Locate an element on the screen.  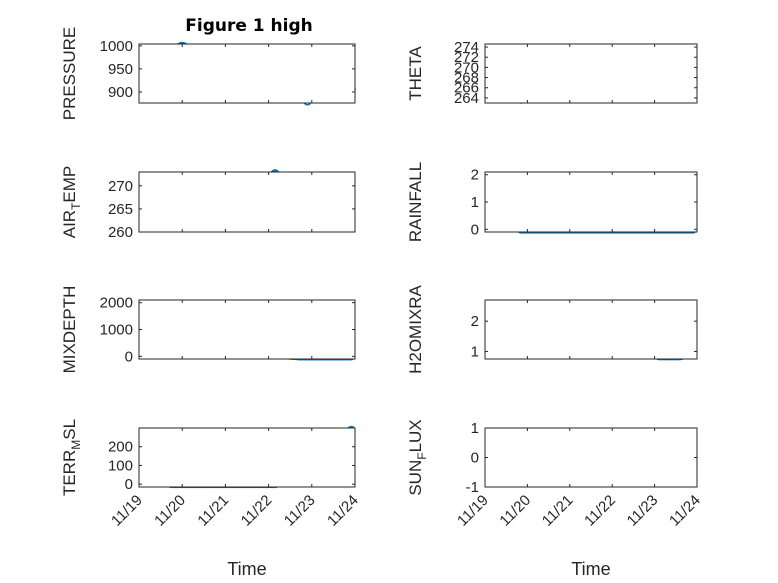
y-tick-label: 200 is located at coordinates (120, 447).